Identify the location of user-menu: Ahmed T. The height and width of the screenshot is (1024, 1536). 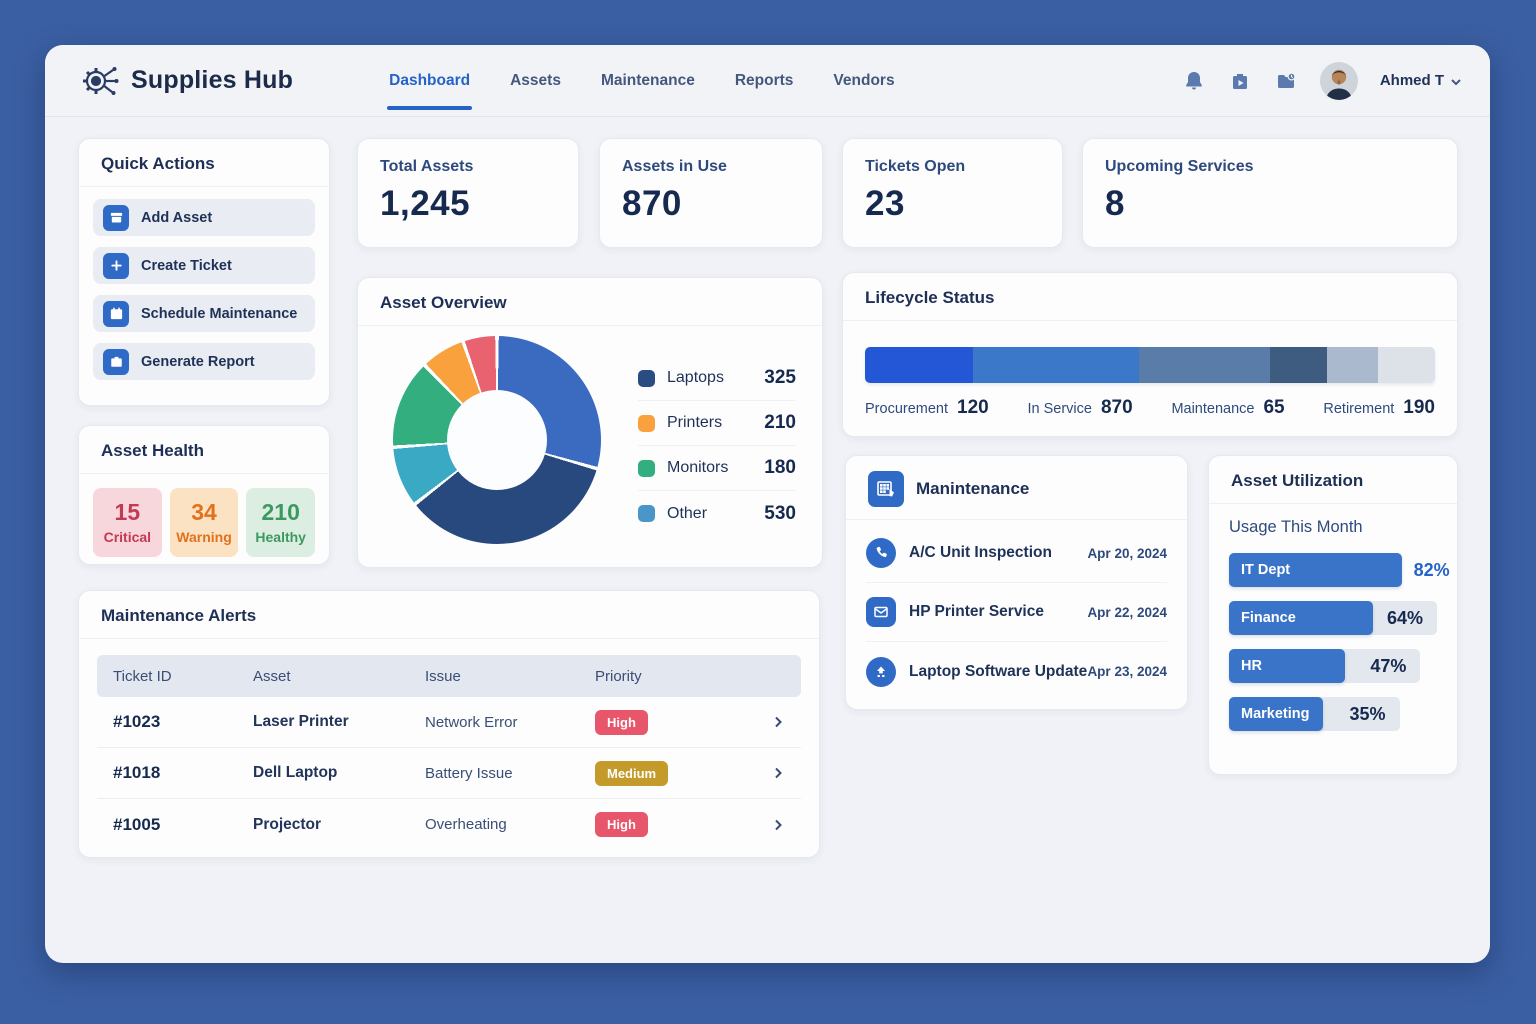
(1421, 80).